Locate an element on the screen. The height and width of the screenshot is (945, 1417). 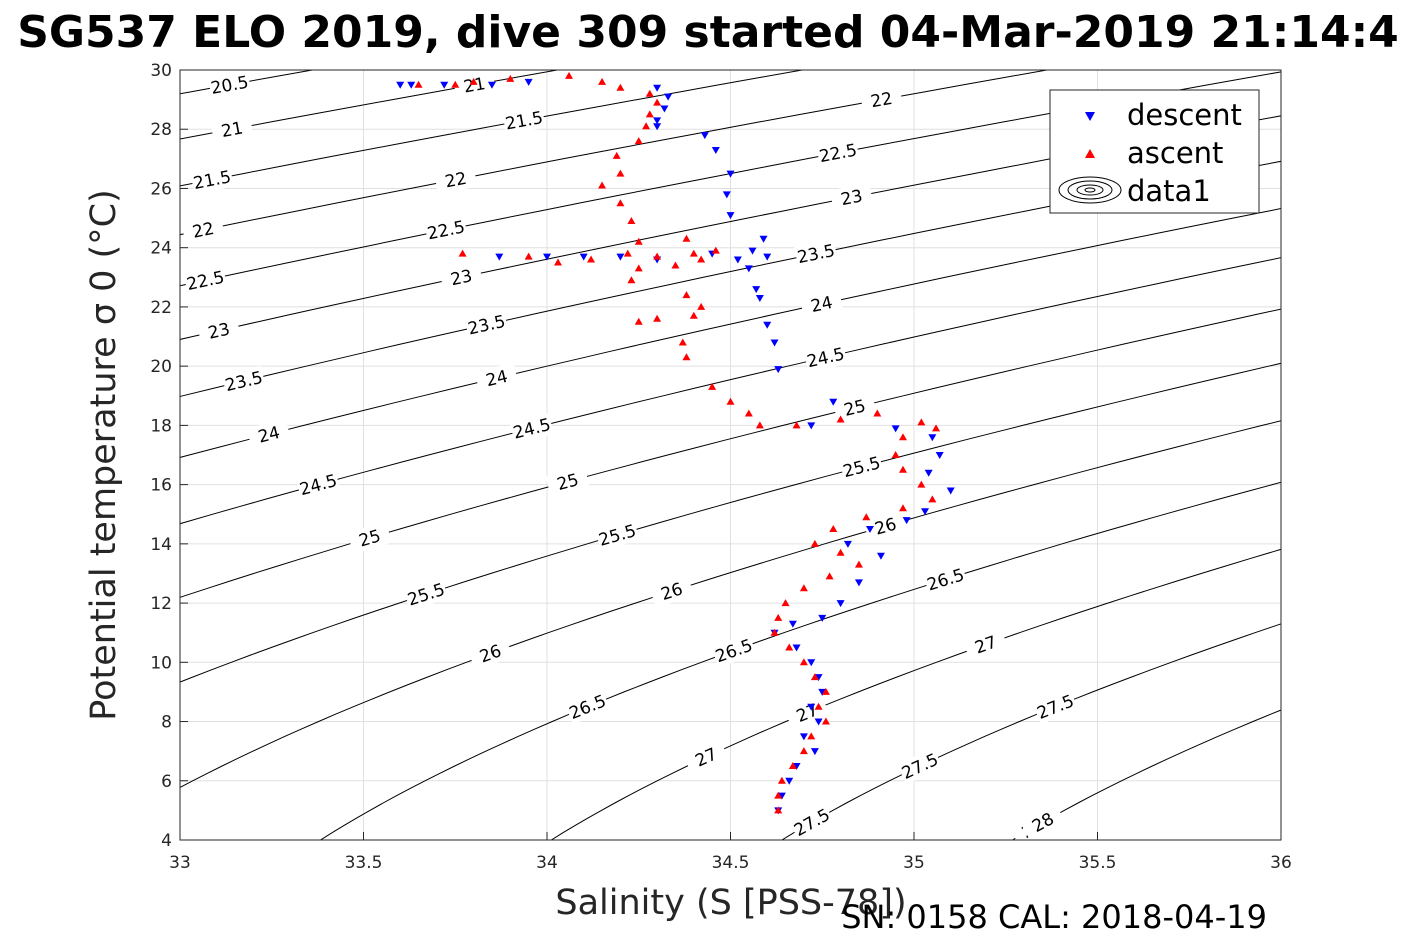
legend-label-data1: data1 is located at coordinates (1169, 191).